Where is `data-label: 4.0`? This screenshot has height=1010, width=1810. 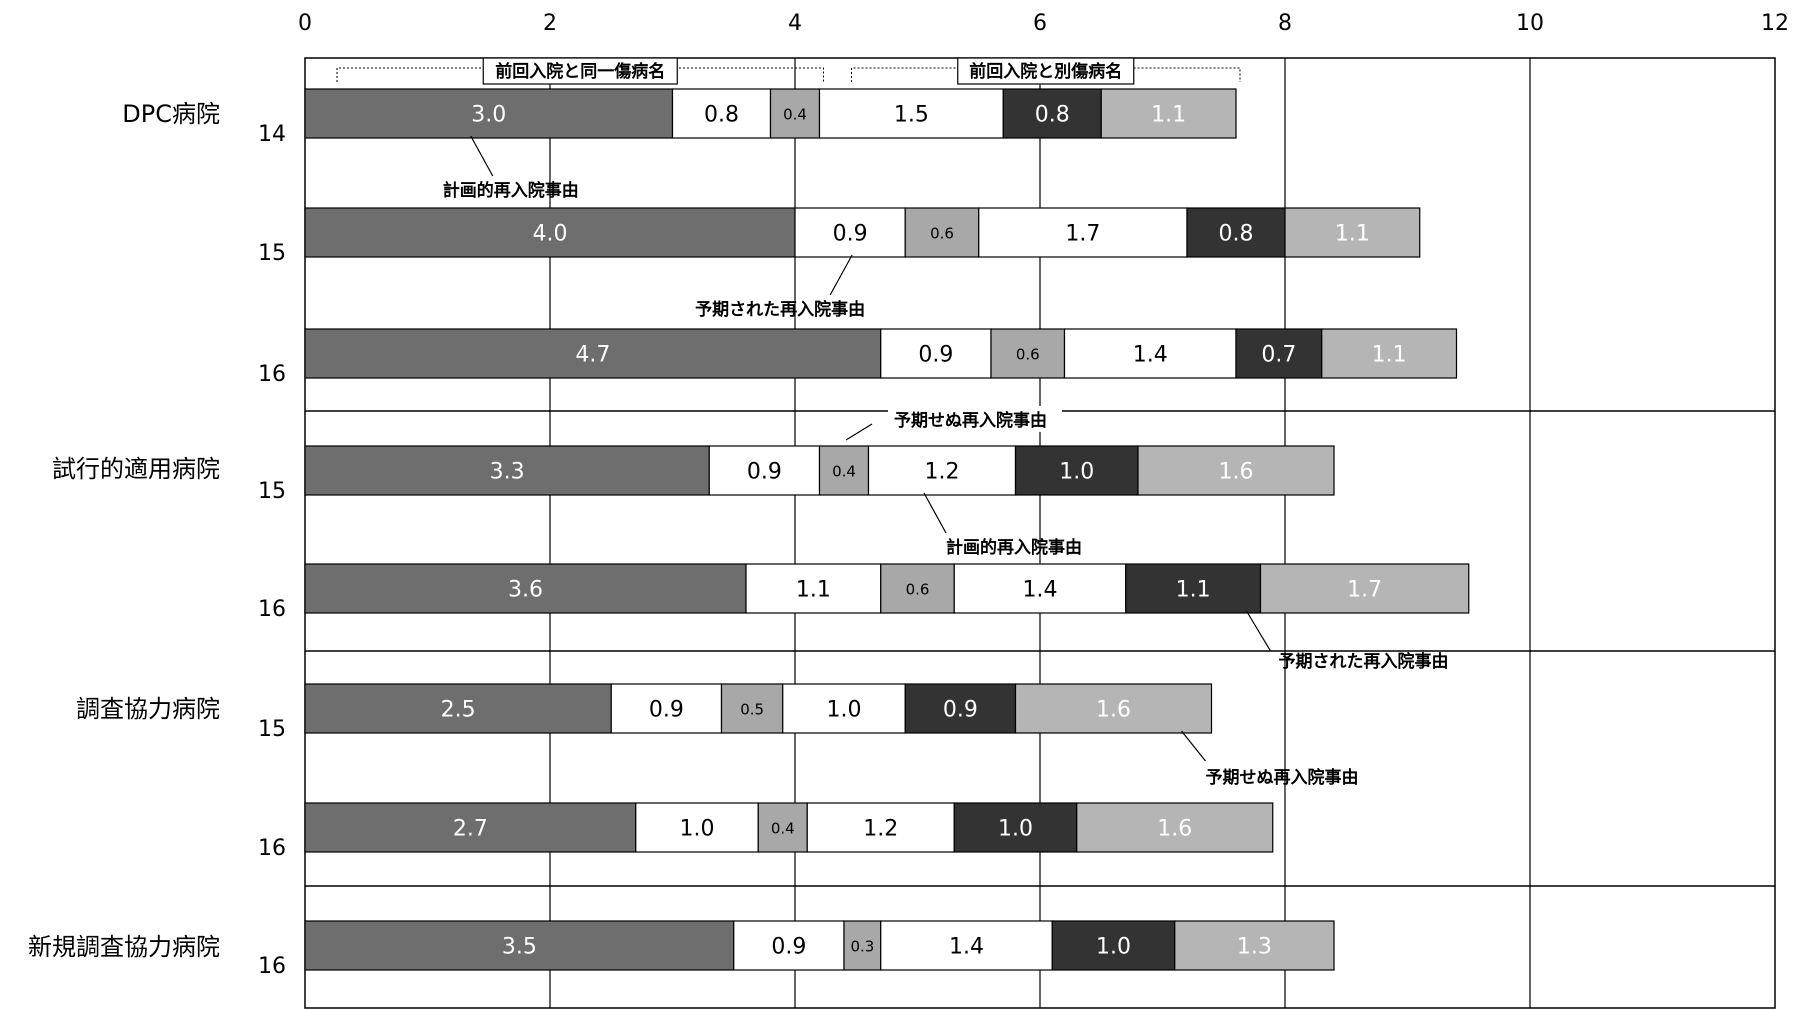 data-label: 4.0 is located at coordinates (550, 234).